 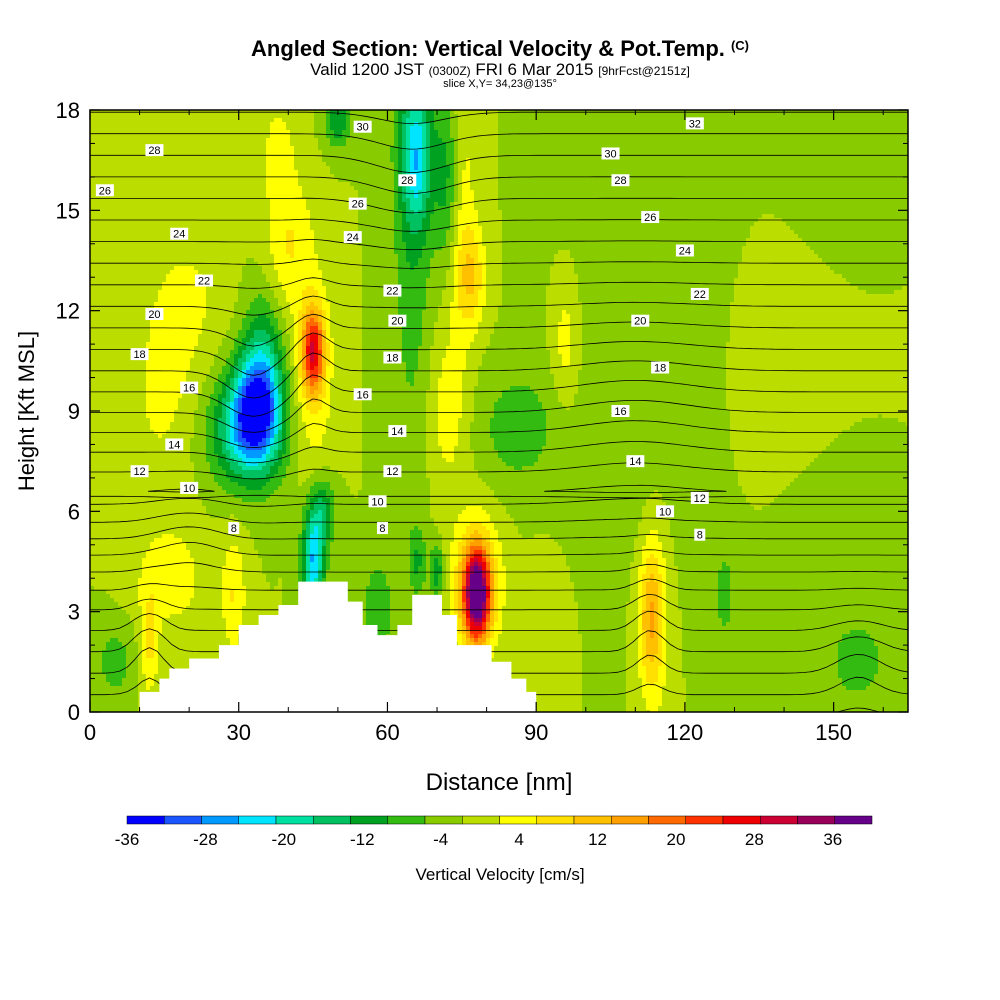 I want to click on subtitle-forecast: [9hrFcst@2151z], so click(x=644, y=71).